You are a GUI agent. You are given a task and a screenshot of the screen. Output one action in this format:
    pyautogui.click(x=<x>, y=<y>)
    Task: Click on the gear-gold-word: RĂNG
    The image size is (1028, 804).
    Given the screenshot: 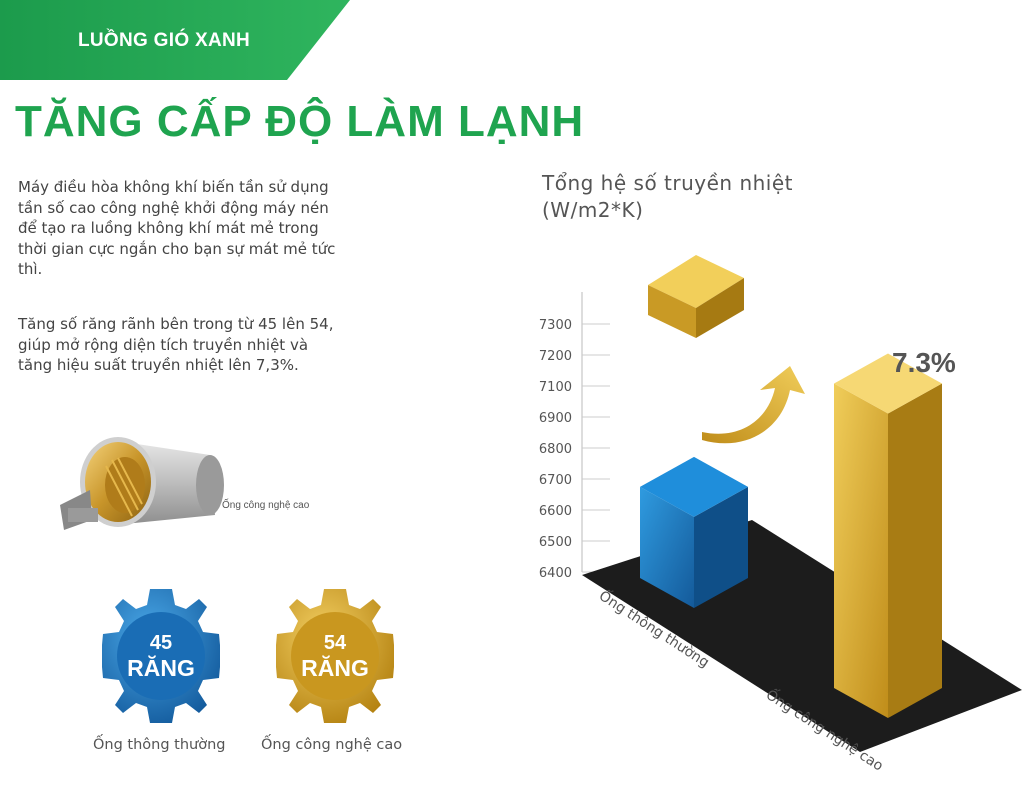 What is the action you would take?
    pyautogui.click(x=335, y=668)
    